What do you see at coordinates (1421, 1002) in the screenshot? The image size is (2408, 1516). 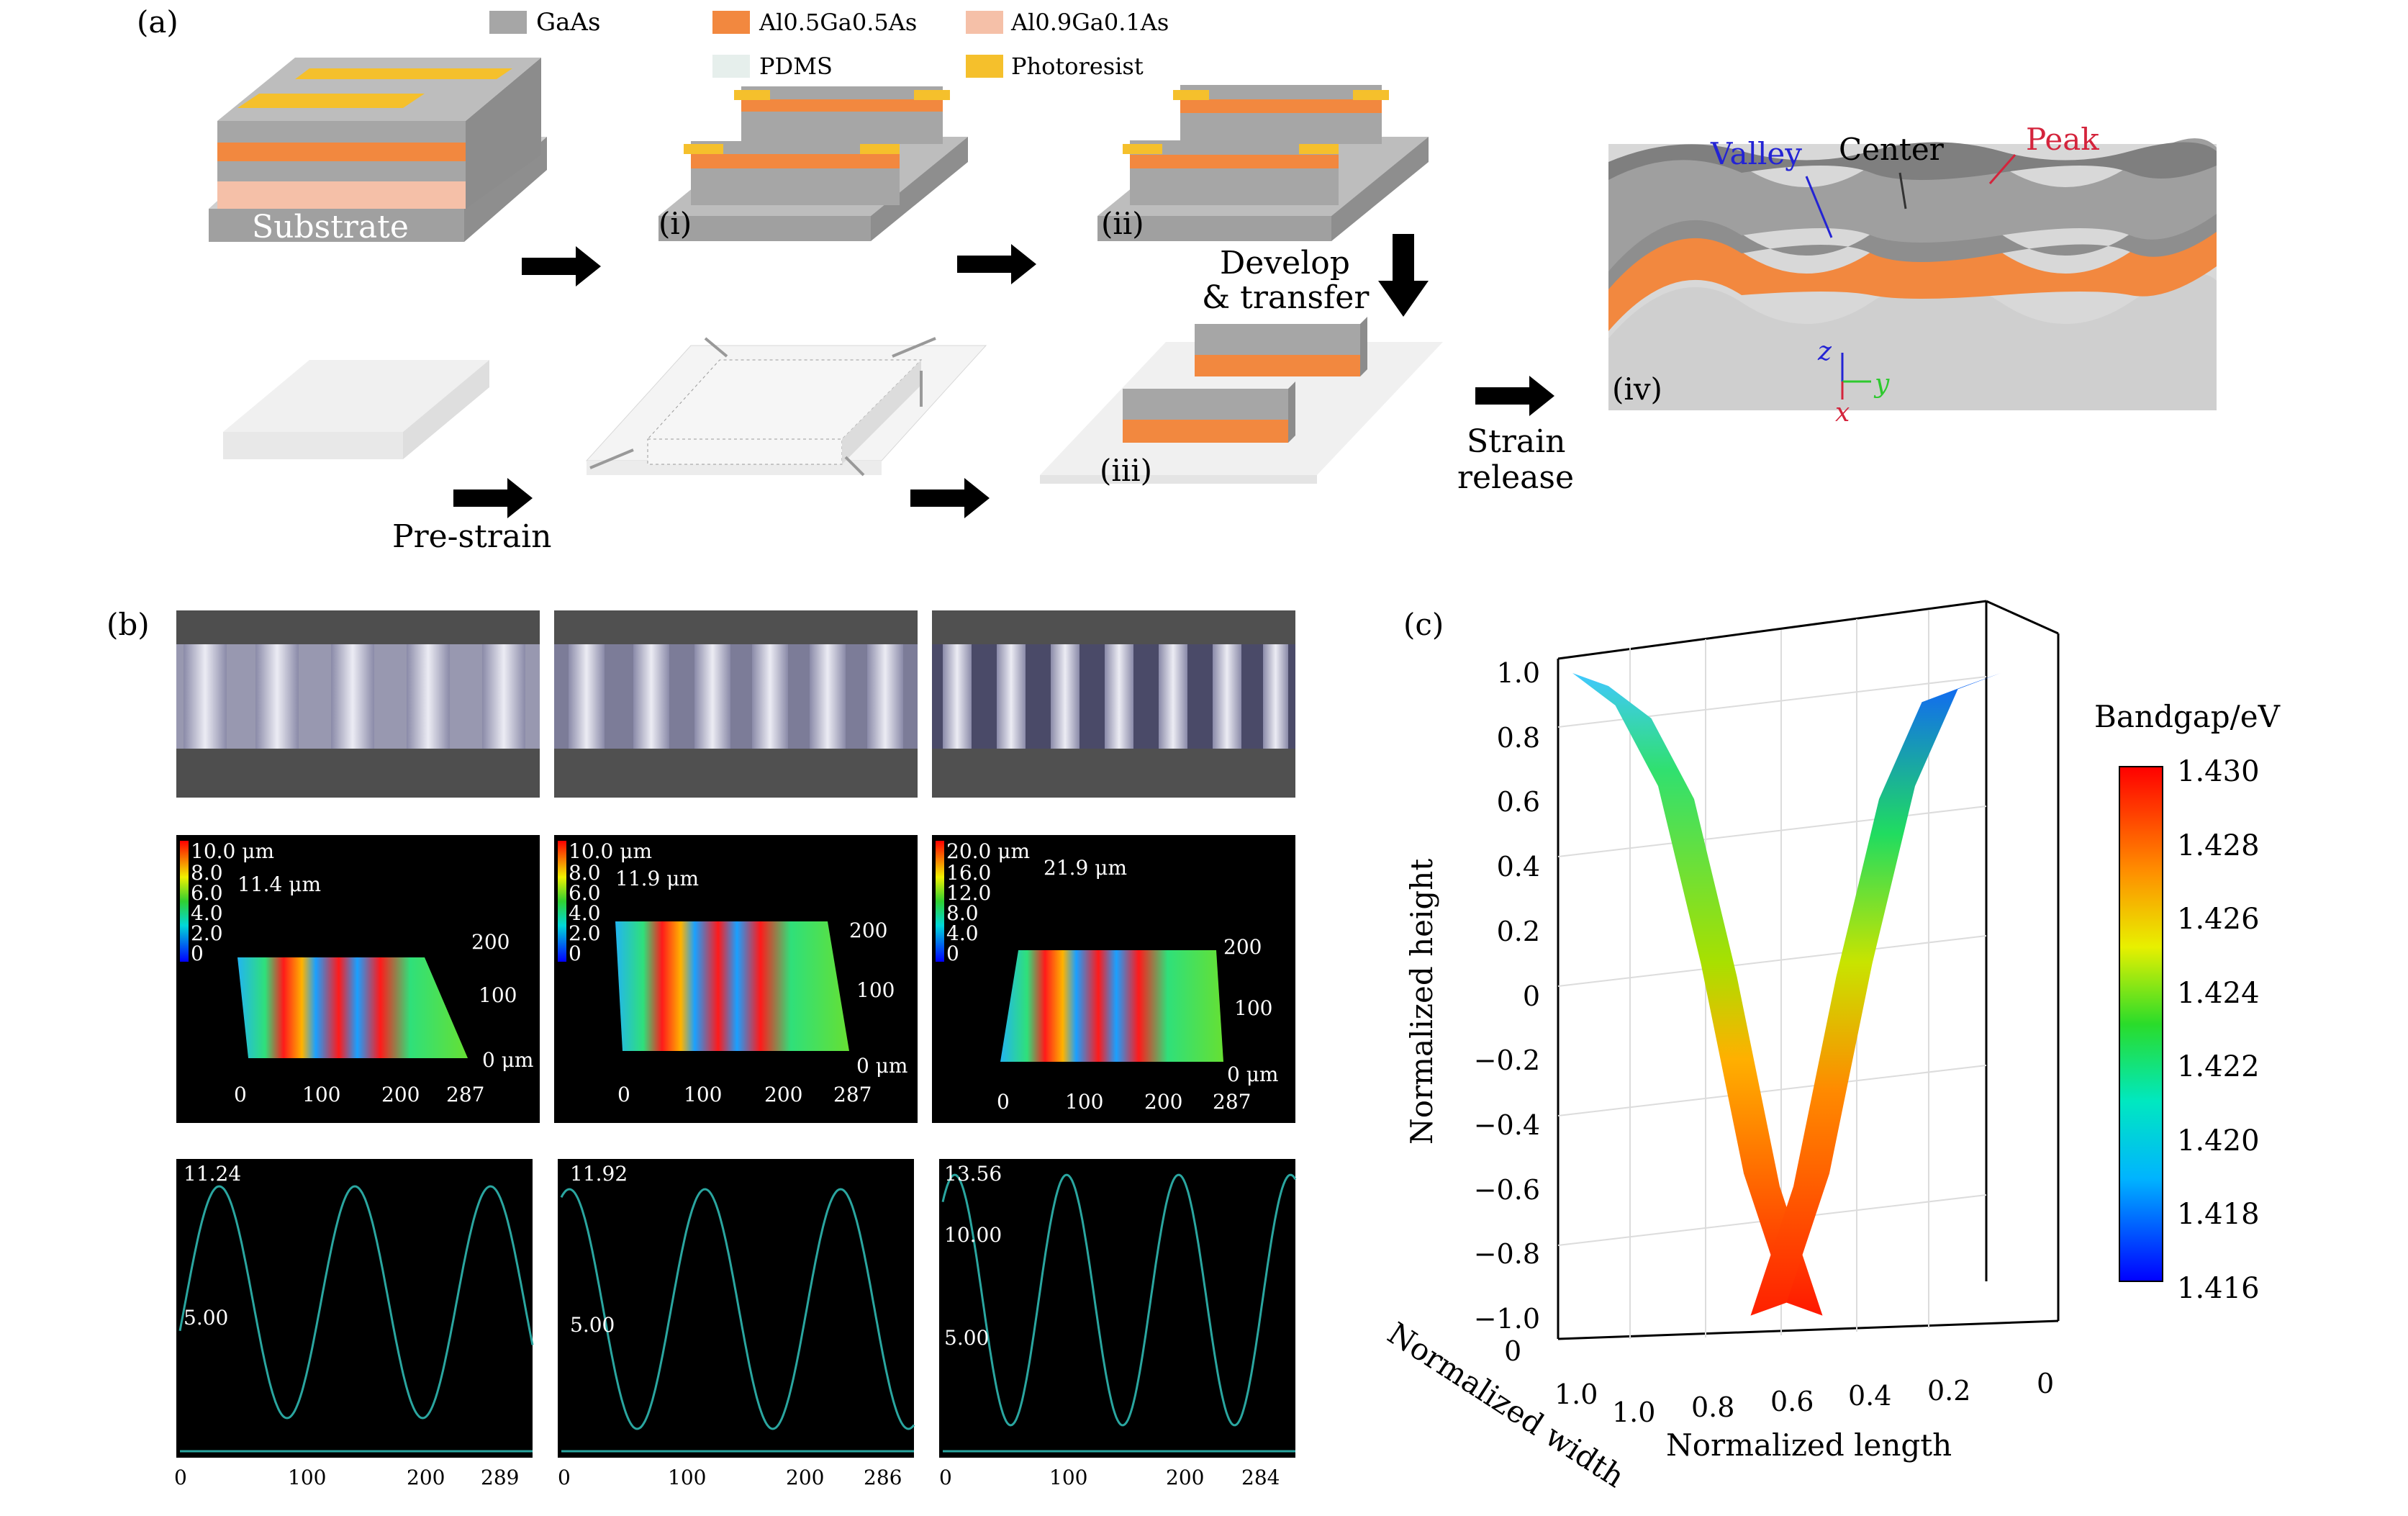 I see `y-axis-label: Normalized height` at bounding box center [1421, 1002].